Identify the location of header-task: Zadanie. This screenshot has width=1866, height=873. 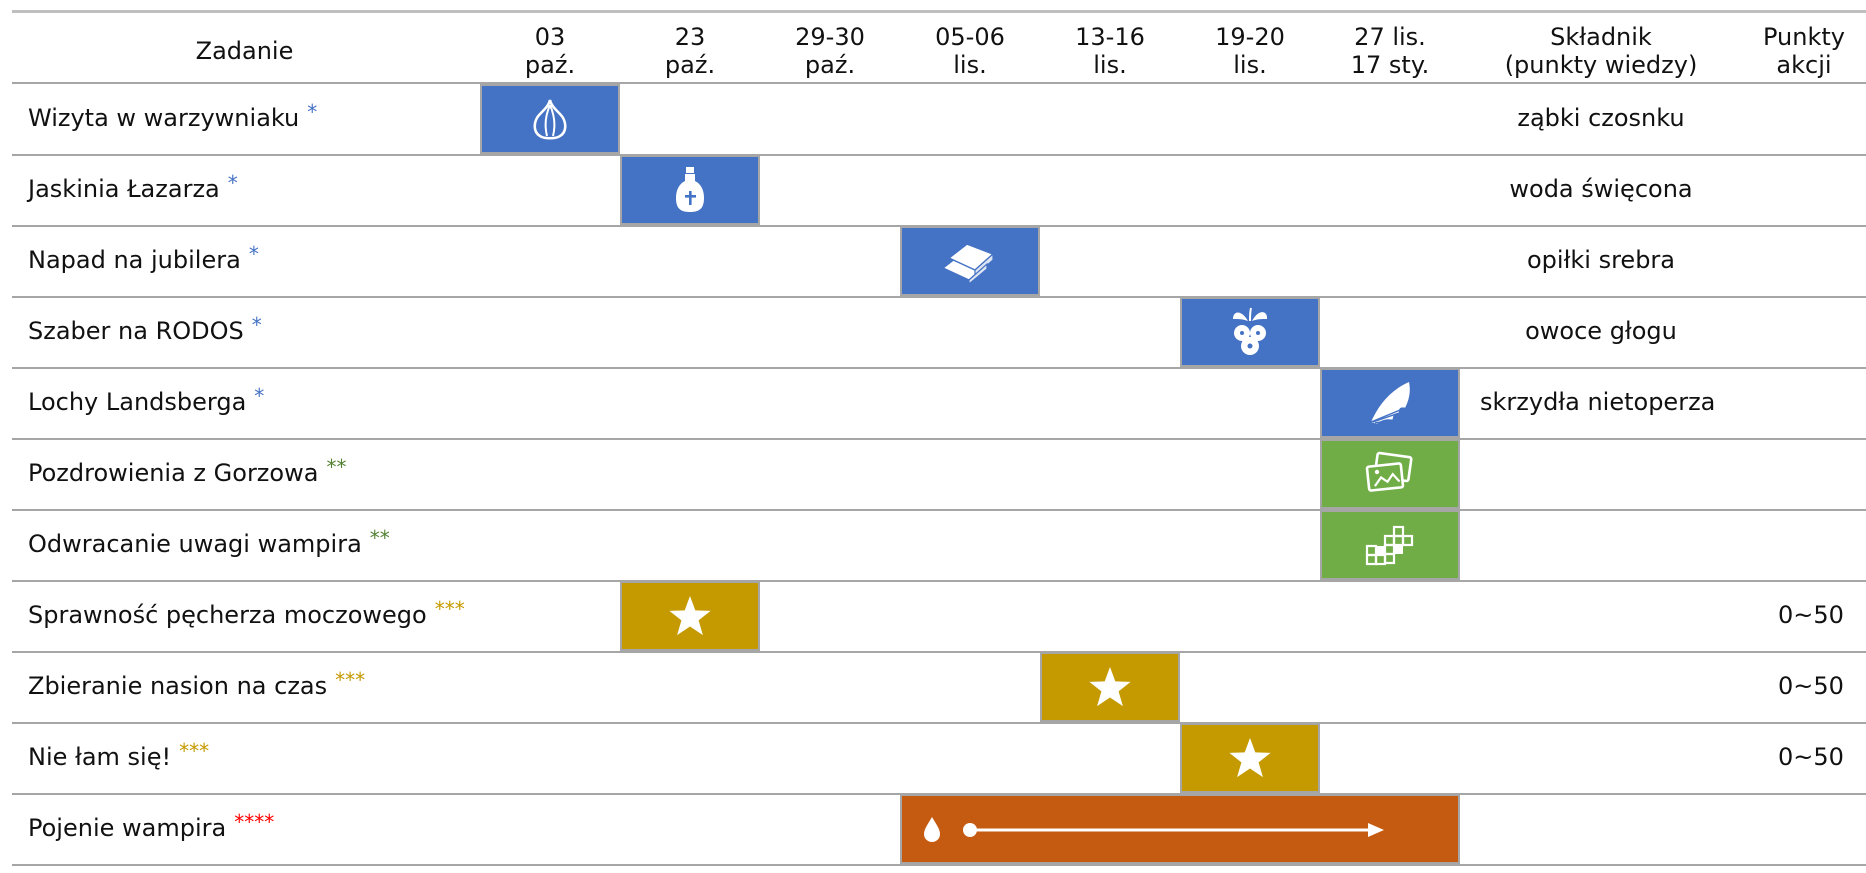
(244, 51).